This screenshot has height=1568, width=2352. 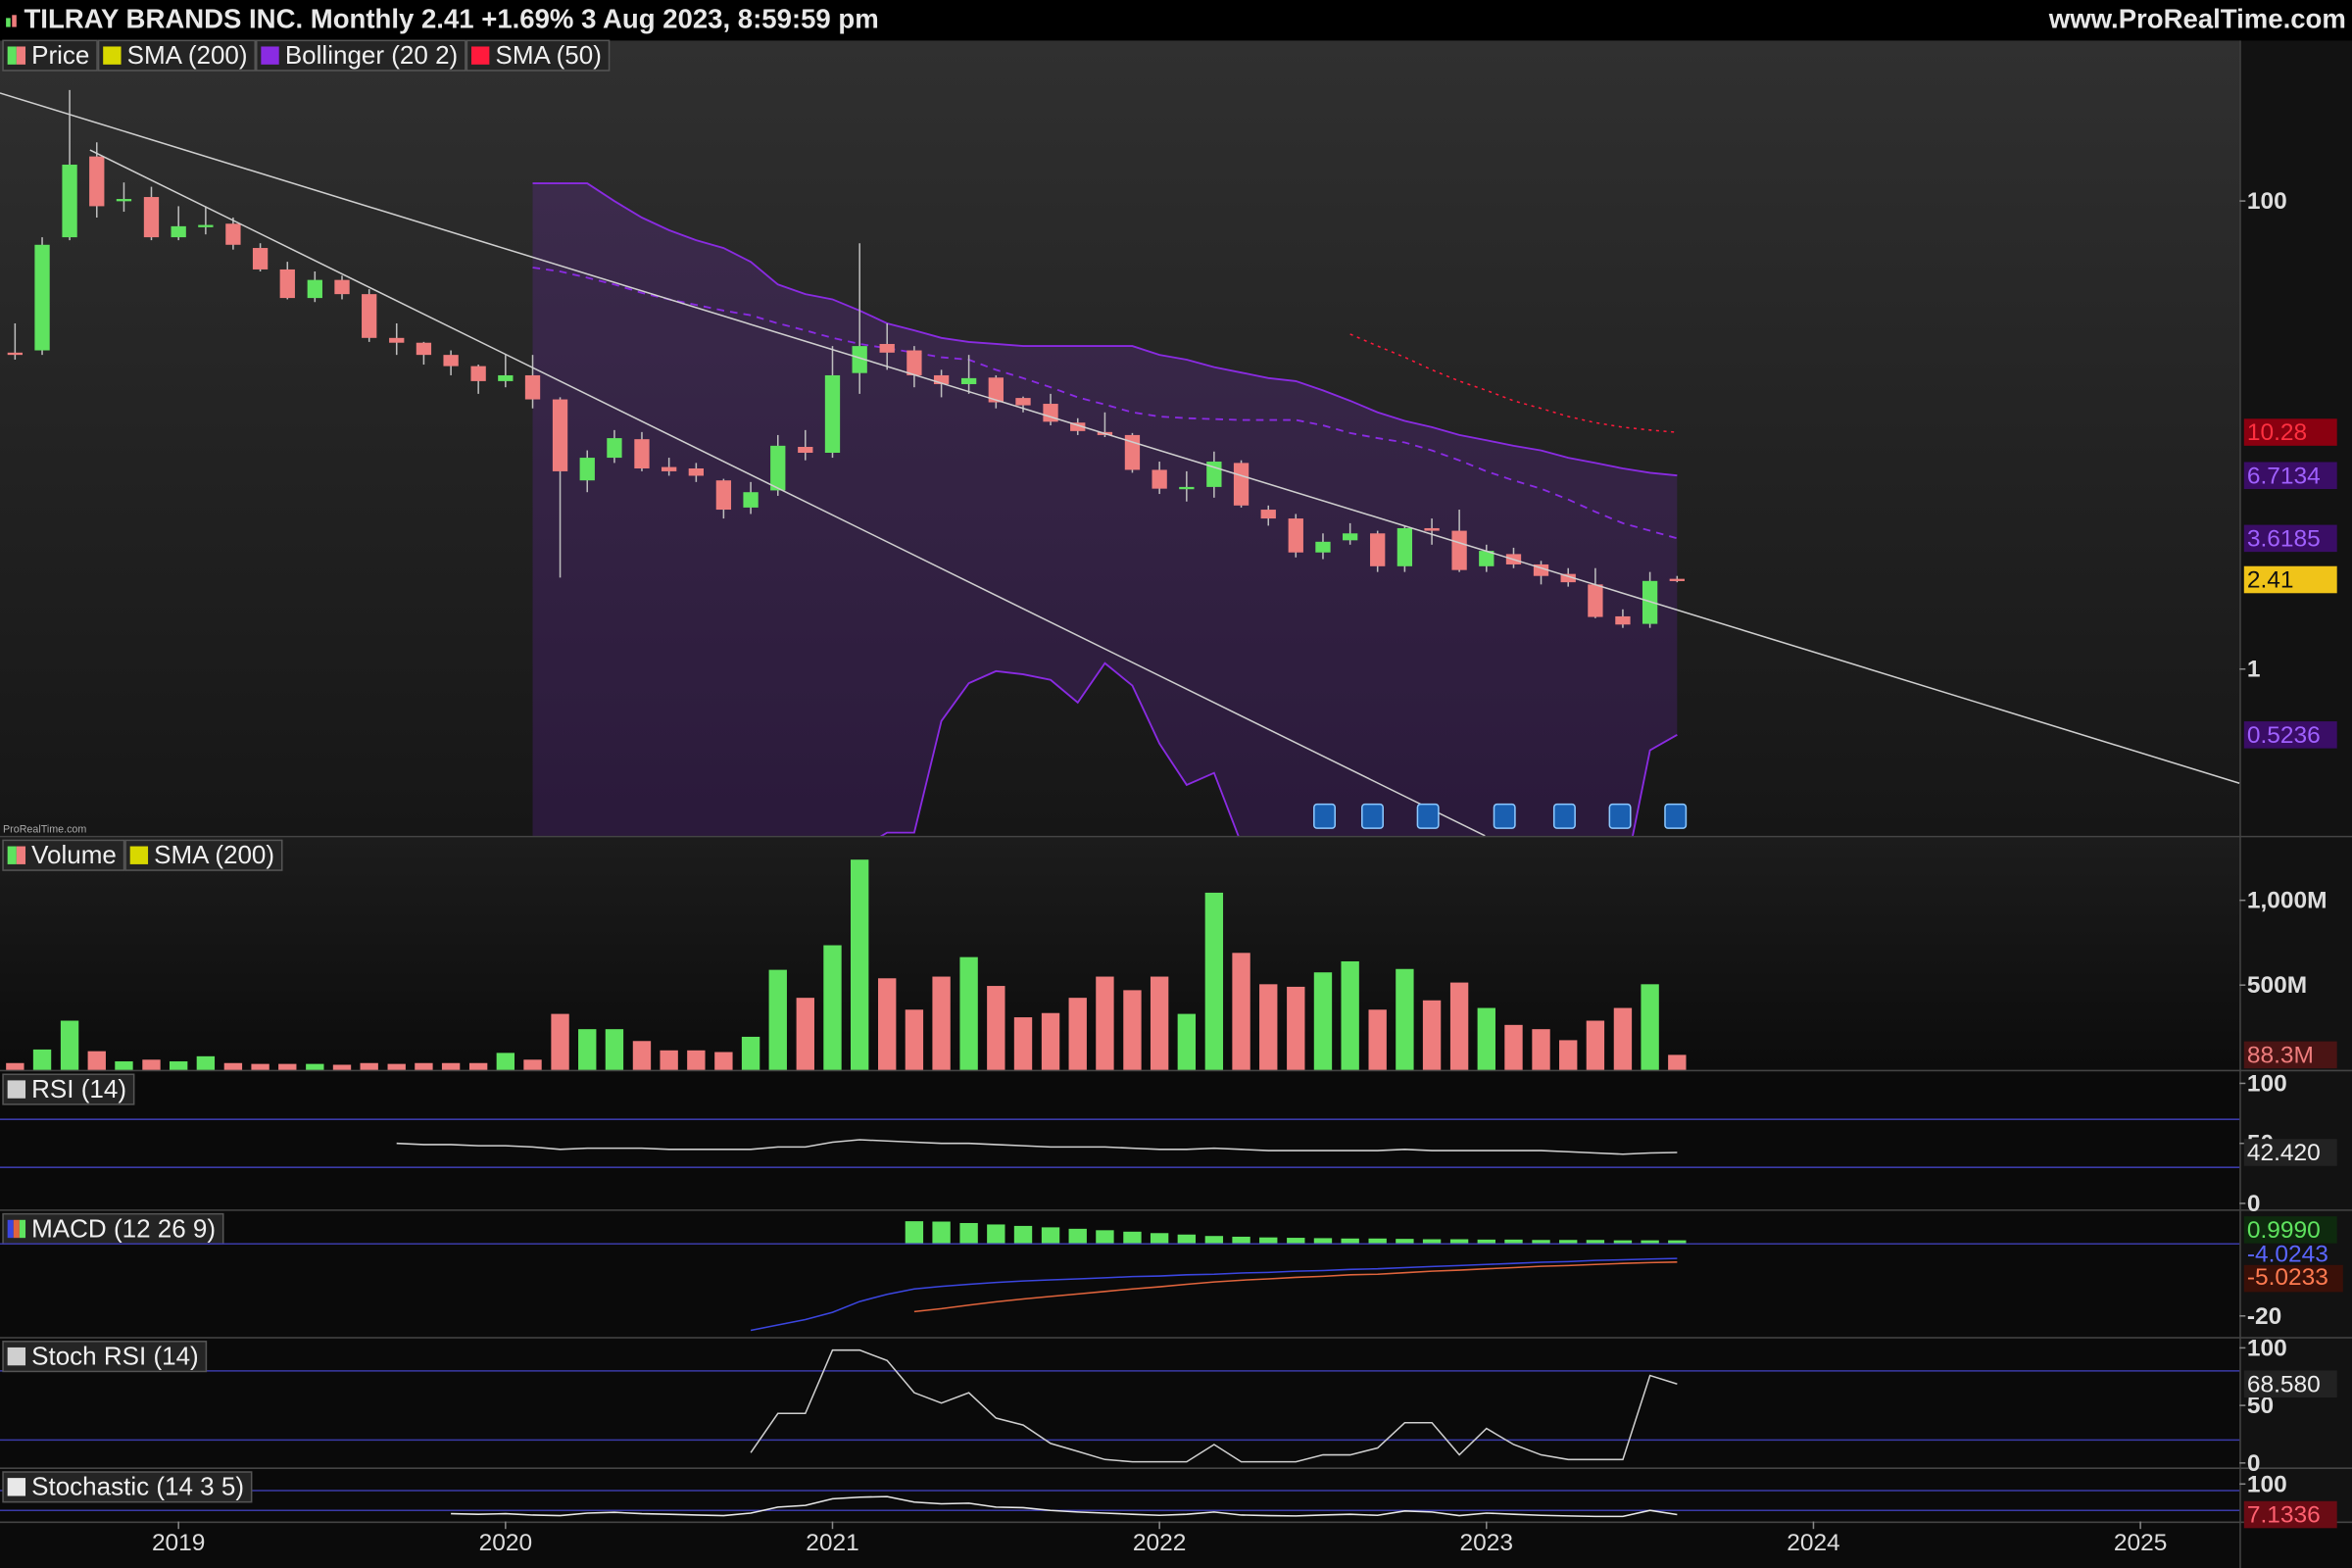 I want to click on value-badge-label: 6.7134, so click(x=2284, y=476).